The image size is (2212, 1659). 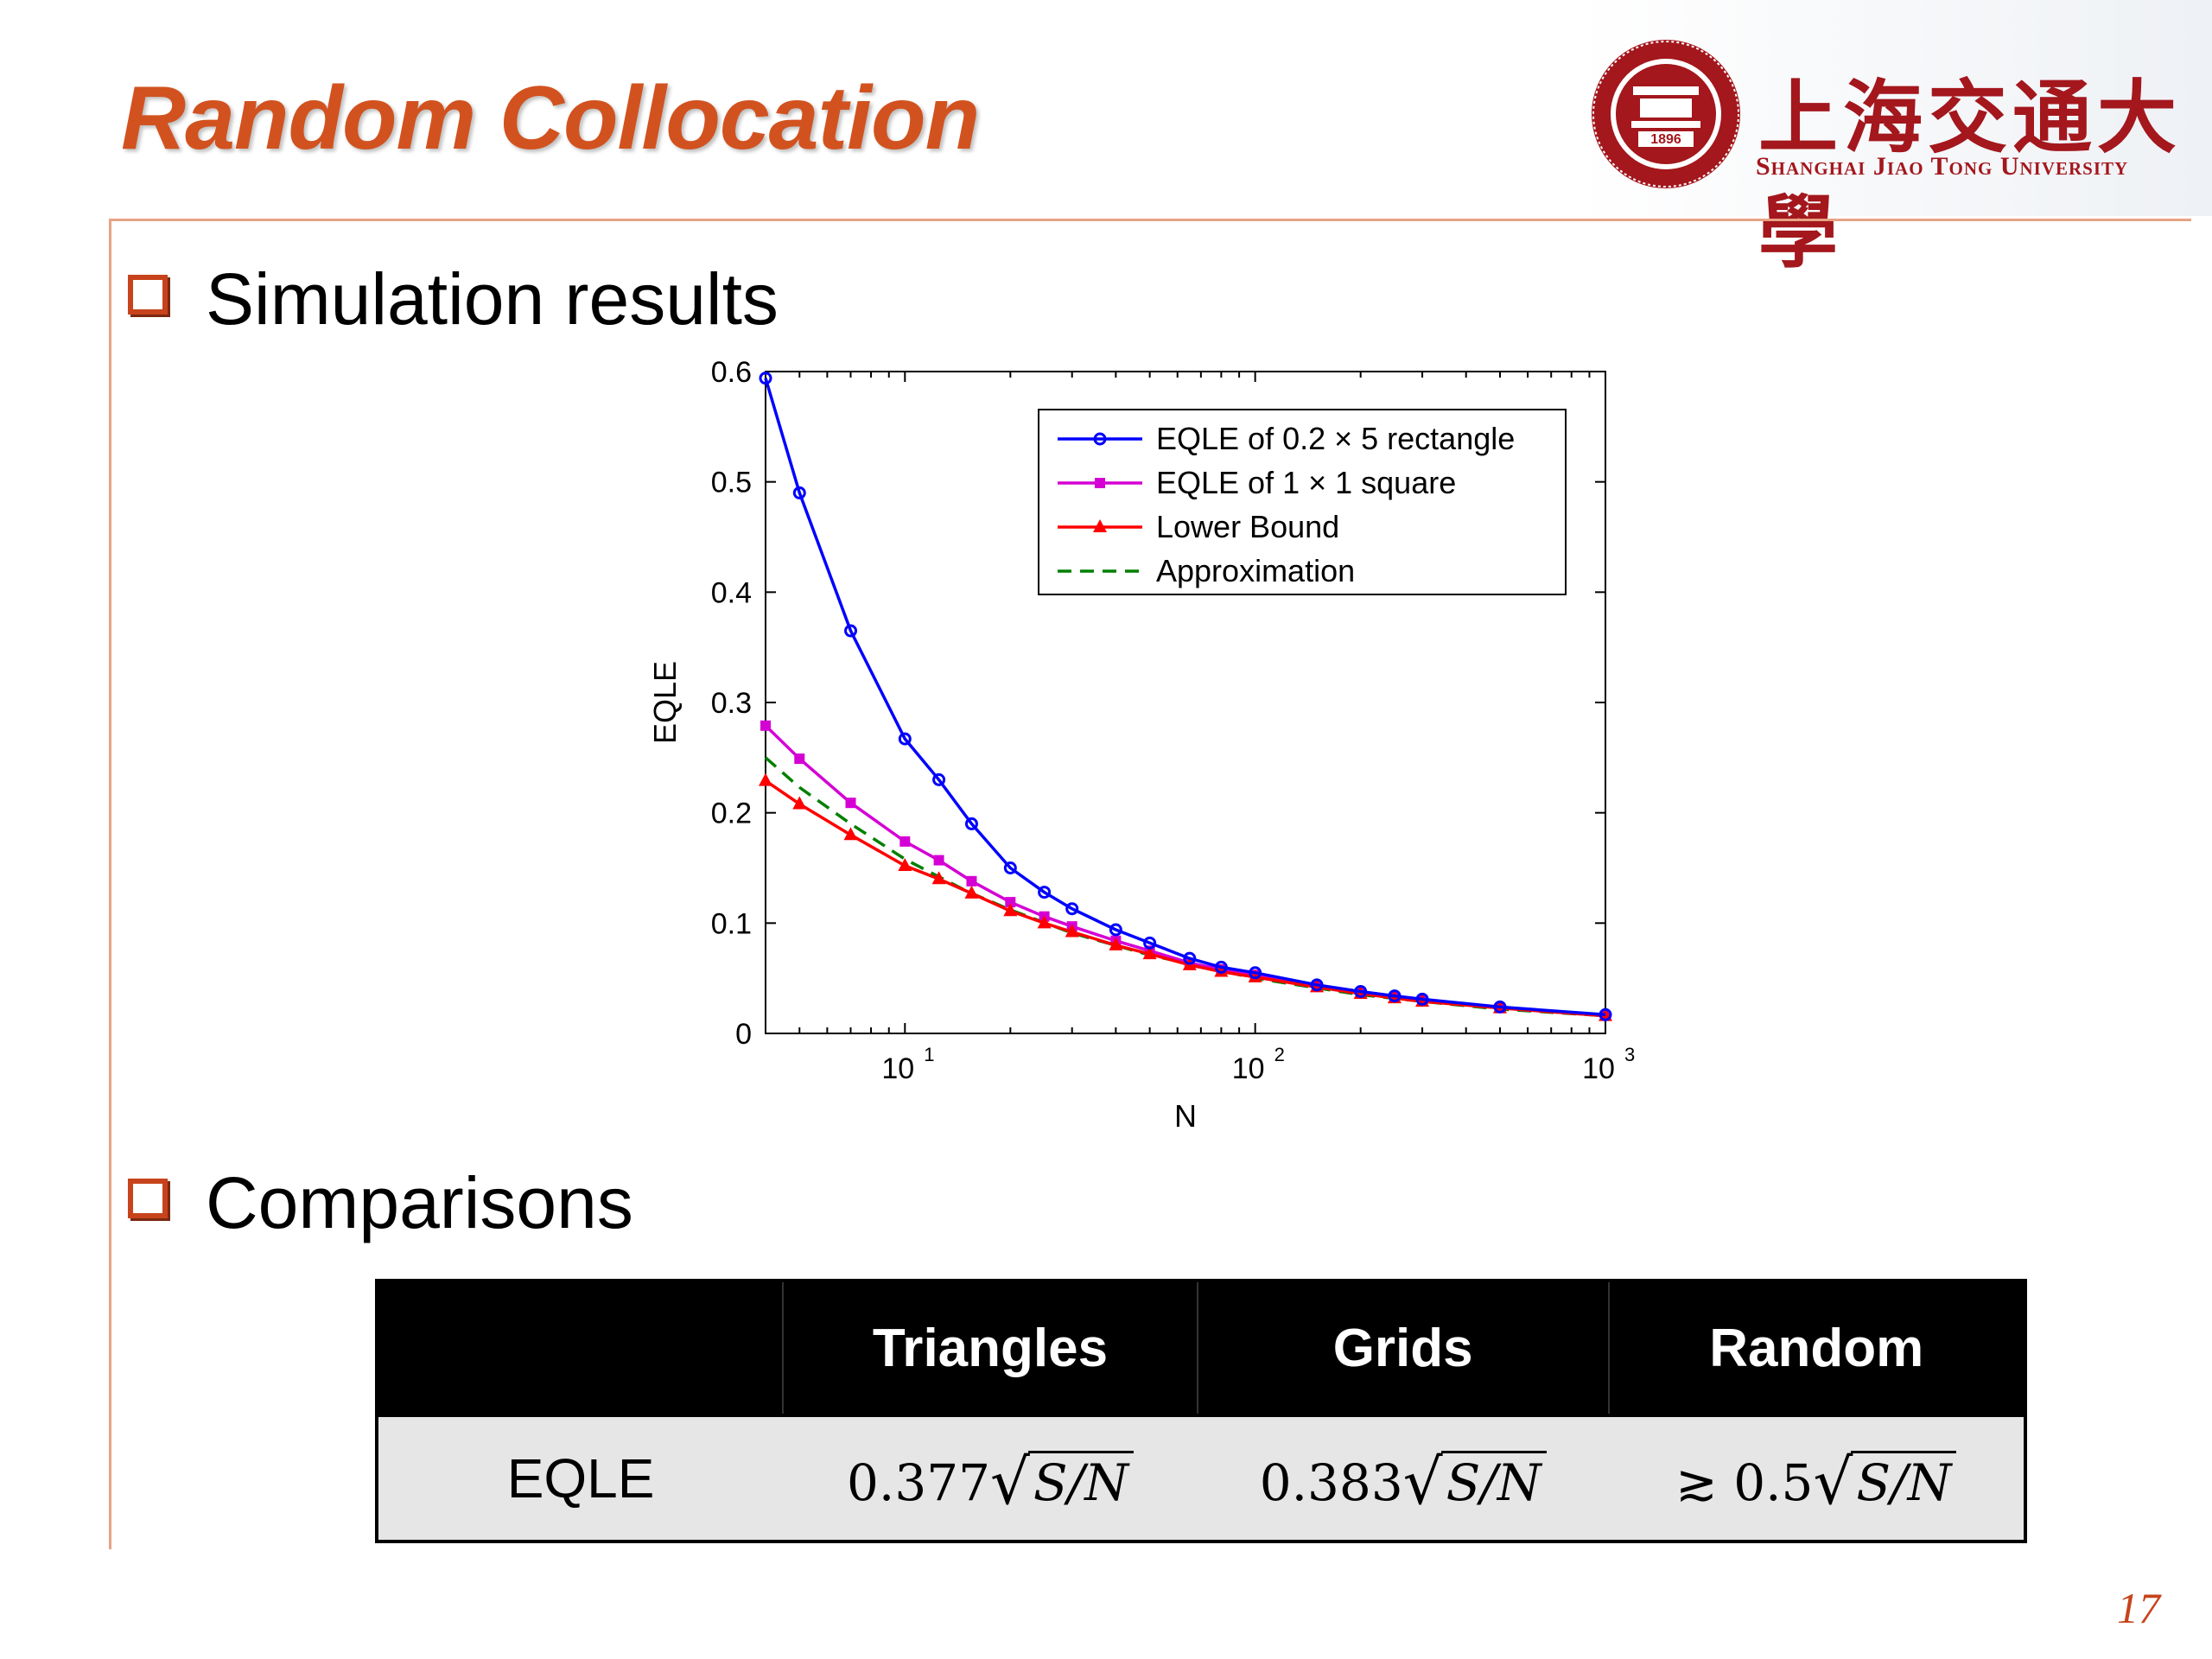 I want to click on y-tick-label: 0.5, so click(x=731, y=483).